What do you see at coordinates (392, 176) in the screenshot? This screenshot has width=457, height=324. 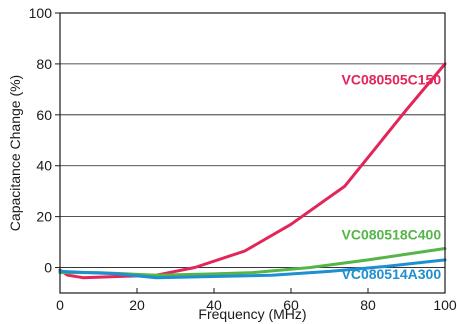 I see `series-labels: VC080505C150 VC080518C400 VC080514A300` at bounding box center [392, 176].